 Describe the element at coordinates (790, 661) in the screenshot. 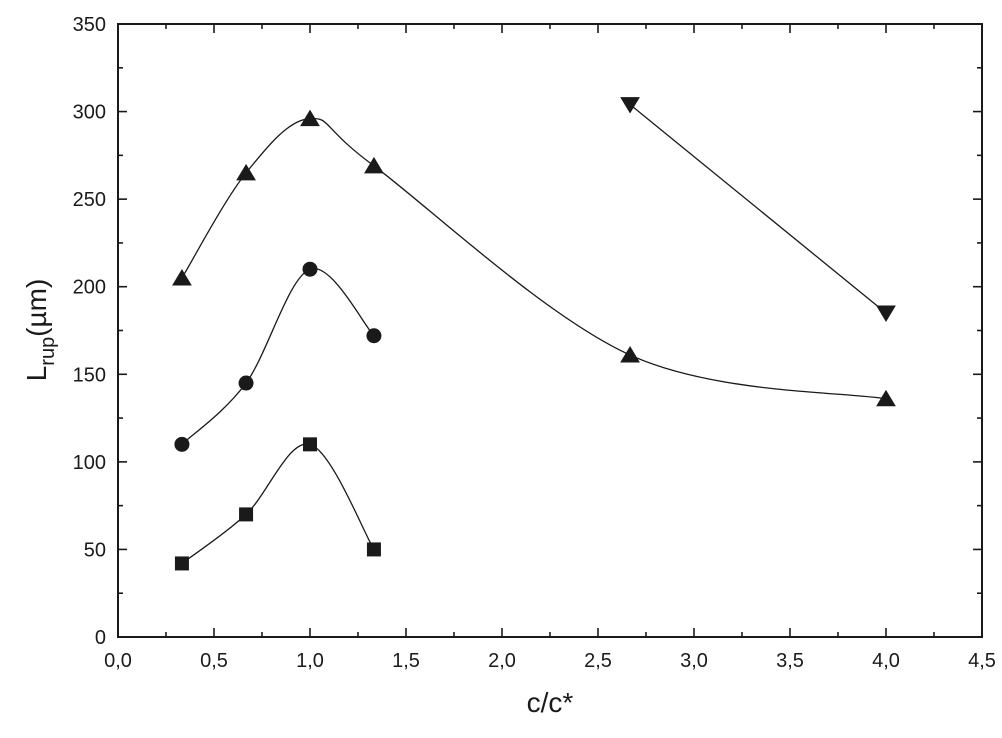

I see `x-tick-label: 3,5` at that location.